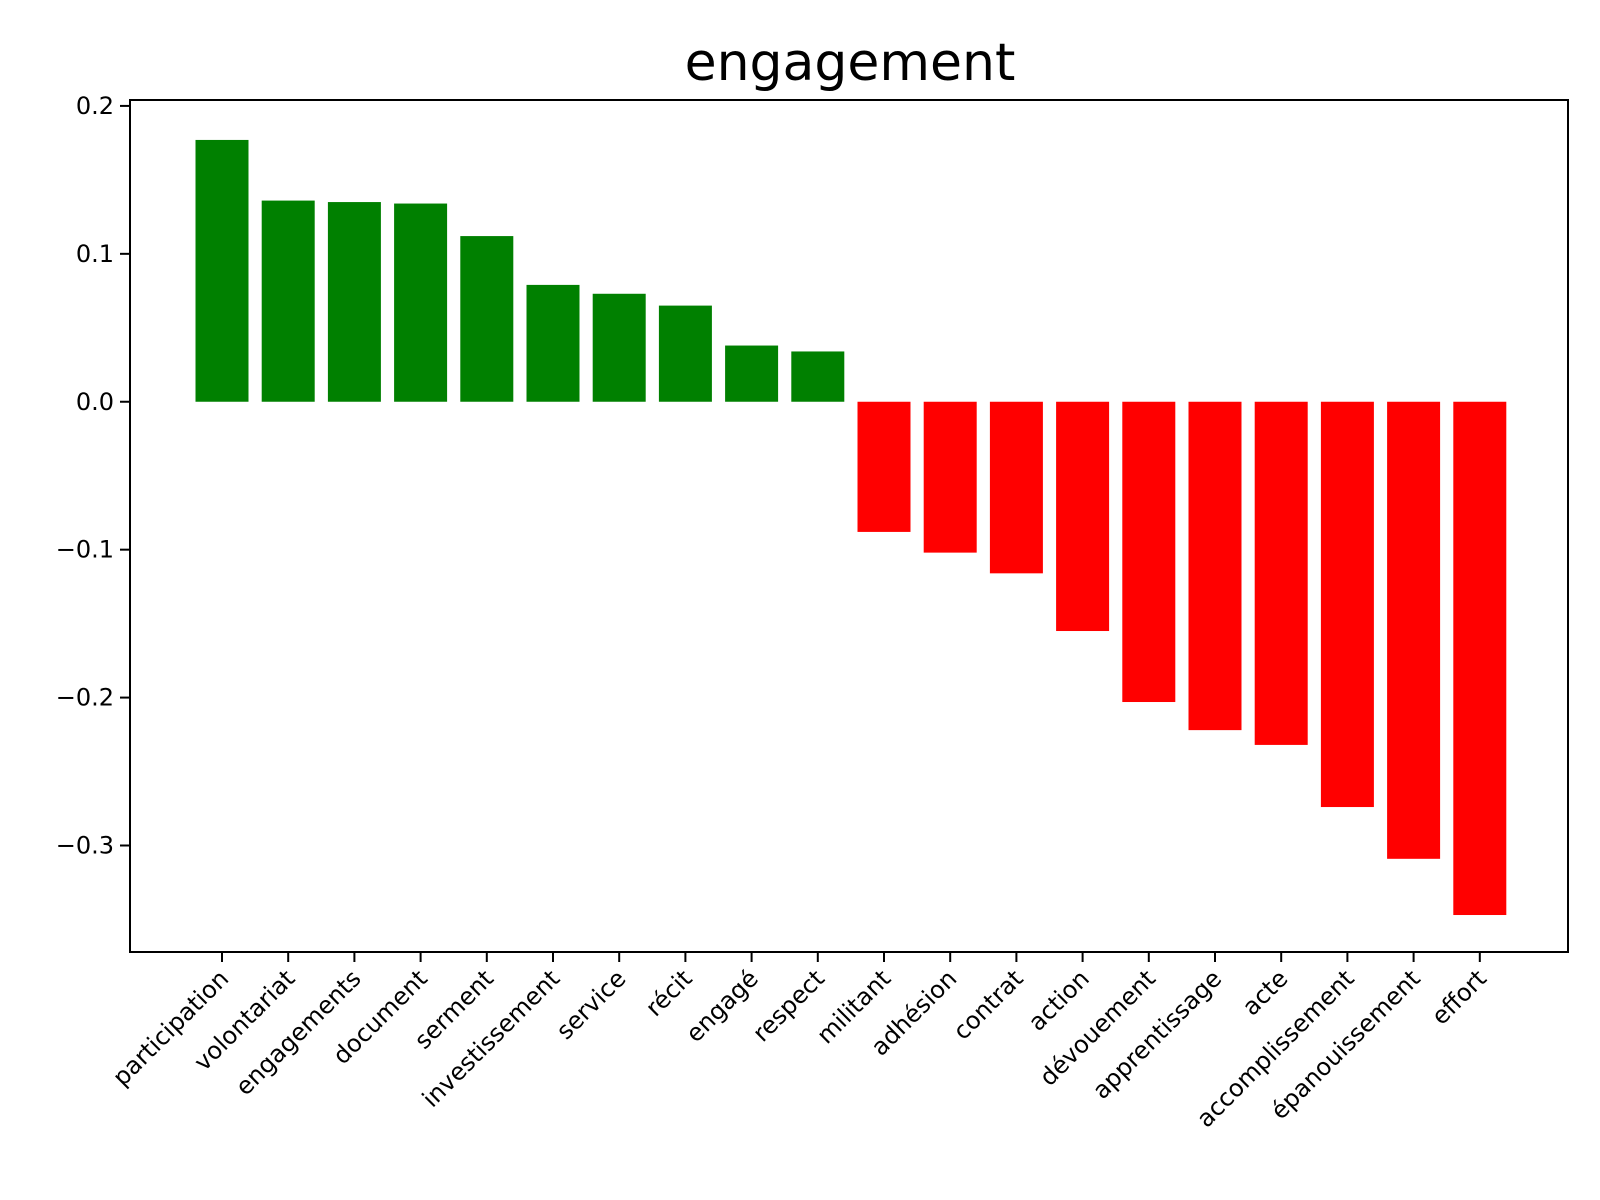 This screenshot has height=1200, width=1600. I want to click on bar-épanouissement, so click(1414, 630).